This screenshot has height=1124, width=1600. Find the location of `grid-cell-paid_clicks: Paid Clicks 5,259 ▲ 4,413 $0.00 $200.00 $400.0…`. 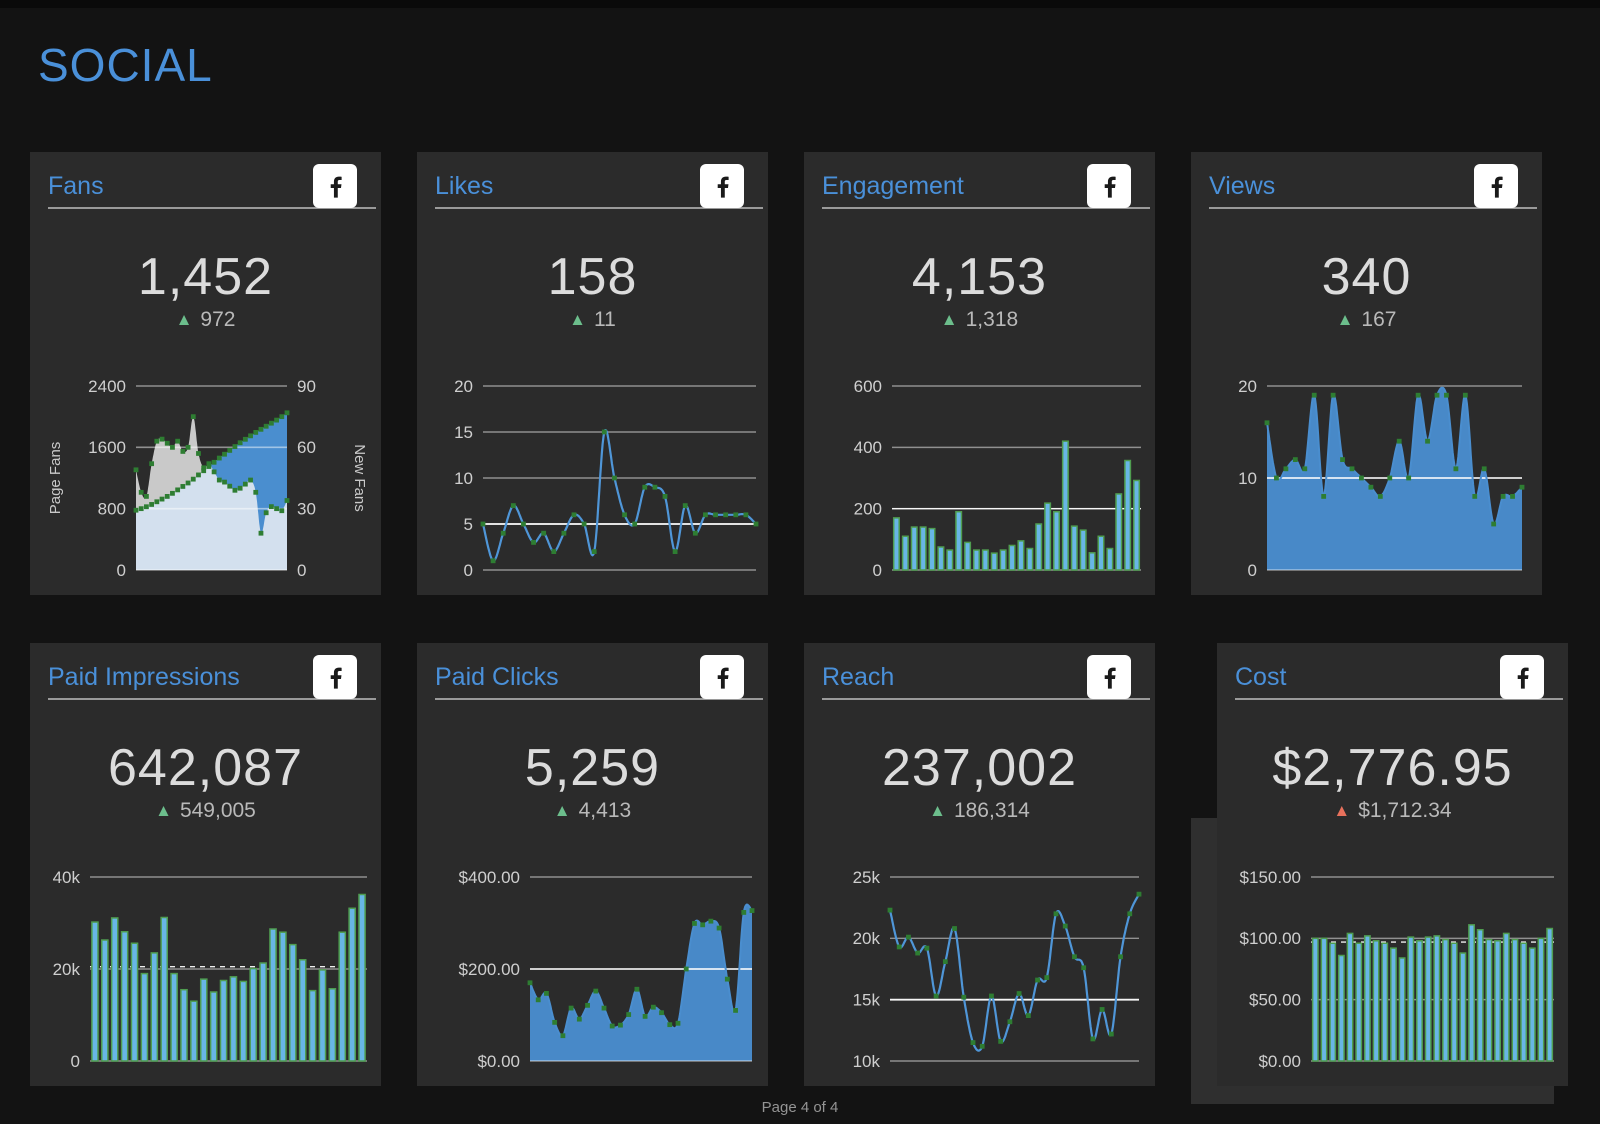

grid-cell-paid_clicks: Paid Clicks 5,259 ▲ 4,413 $0.00 $200.00 $400.0… is located at coordinates (592, 864).